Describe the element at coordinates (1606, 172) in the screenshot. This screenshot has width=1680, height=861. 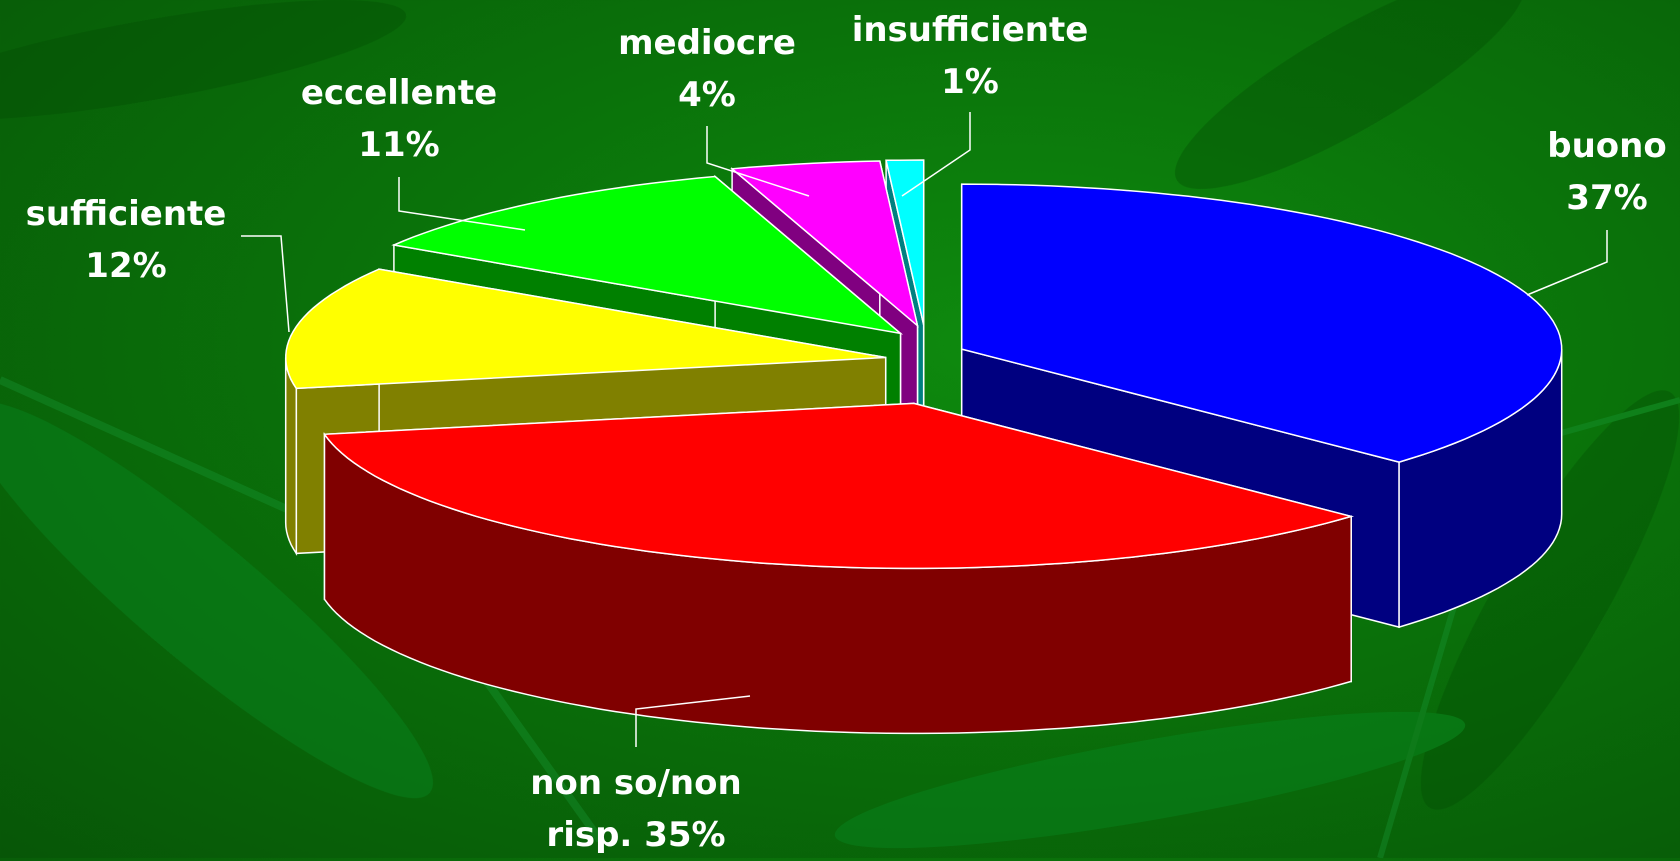
I see `slice-label: buono 37%` at that location.